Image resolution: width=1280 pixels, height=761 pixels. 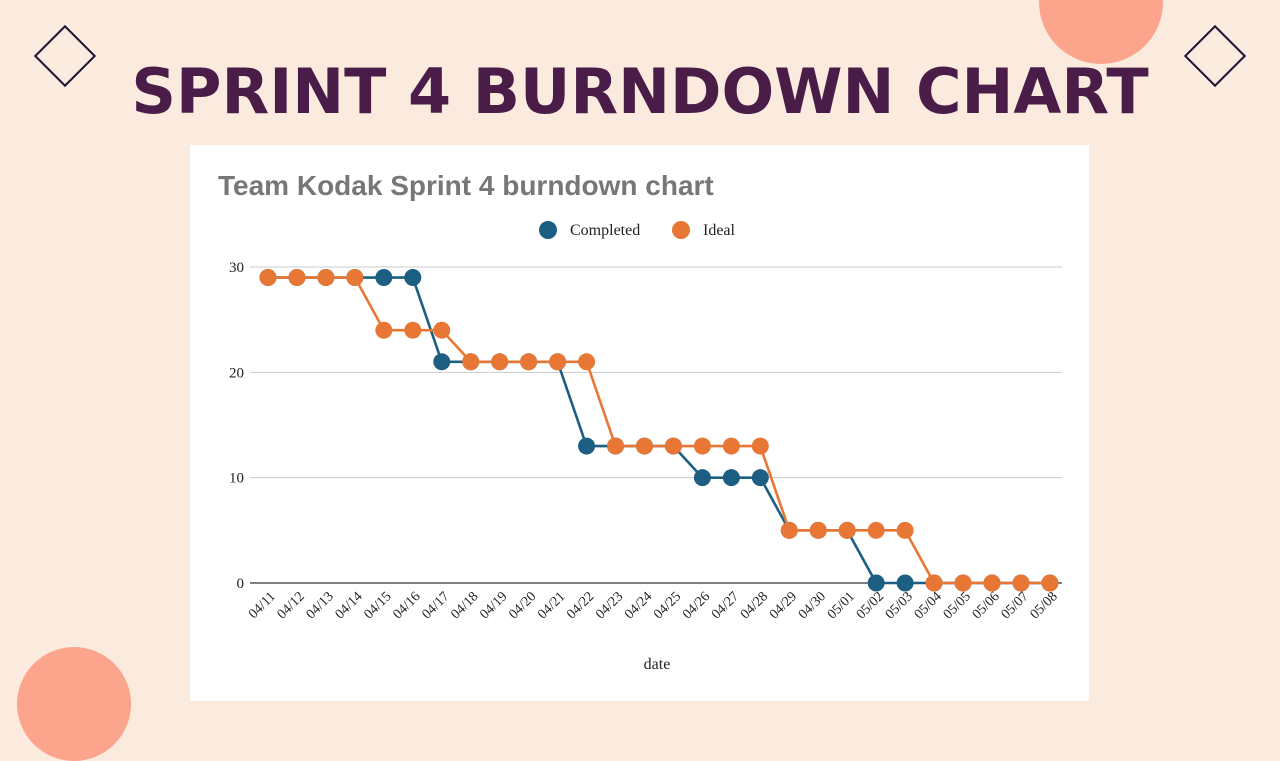 What do you see at coordinates (638, 605) in the screenshot?
I see `x-tick-label: 04/24` at bounding box center [638, 605].